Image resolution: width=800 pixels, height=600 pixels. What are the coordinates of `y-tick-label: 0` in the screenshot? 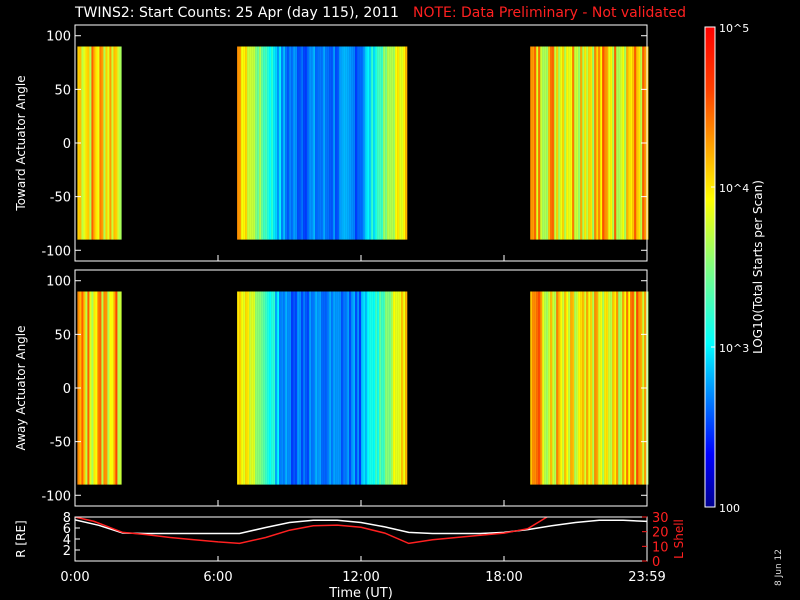 It's located at (67, 144).